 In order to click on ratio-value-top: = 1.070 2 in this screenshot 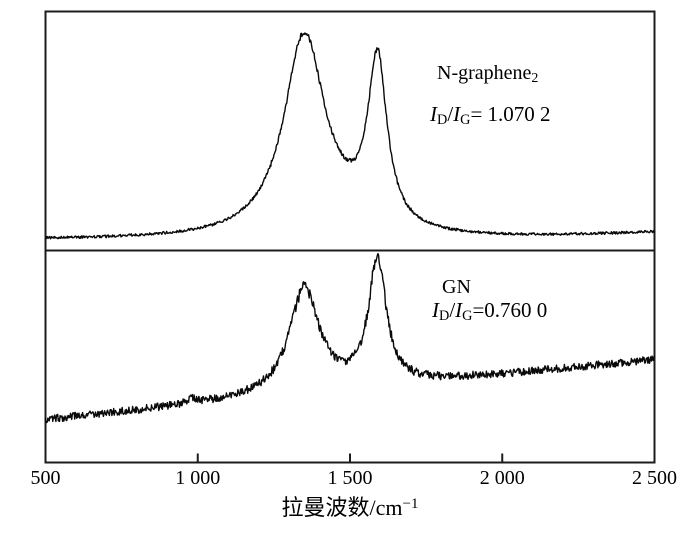, I will do `click(510, 114)`.